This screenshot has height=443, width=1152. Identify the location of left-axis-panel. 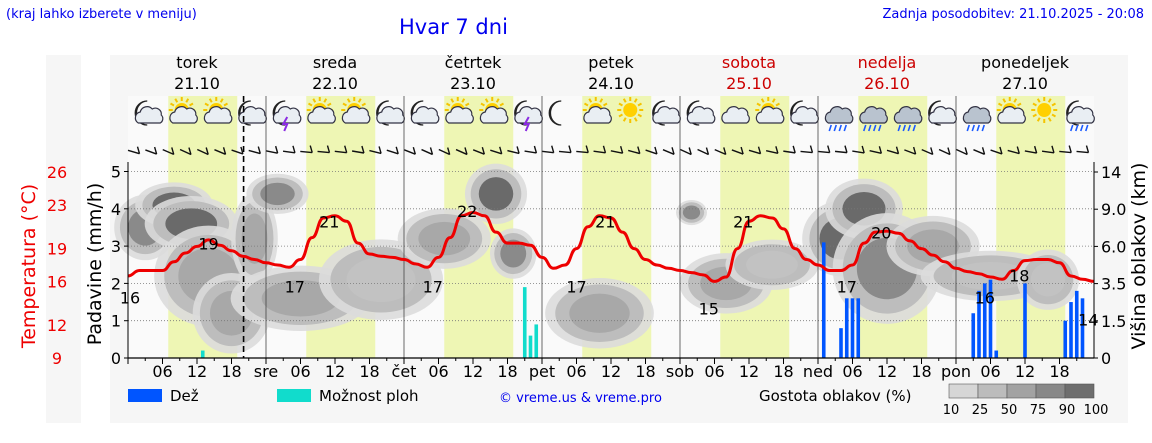
(63, 239).